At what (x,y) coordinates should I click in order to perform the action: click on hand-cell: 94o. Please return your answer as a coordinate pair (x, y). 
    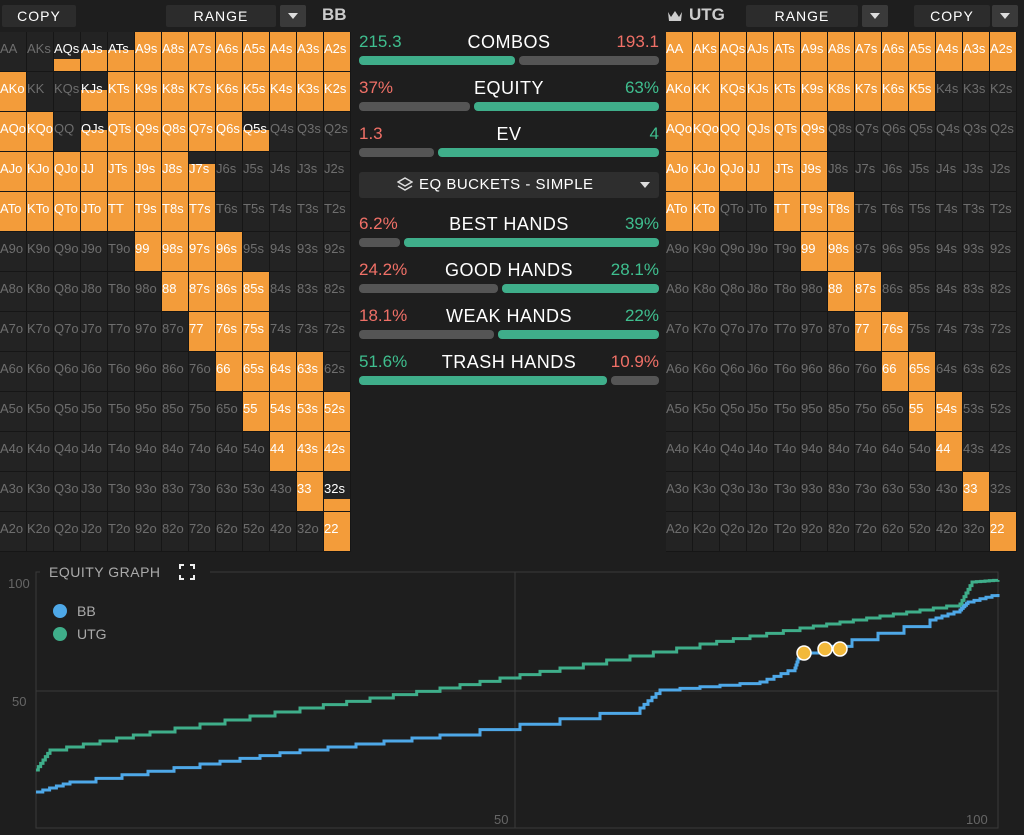
    Looking at the image, I should click on (148, 452).